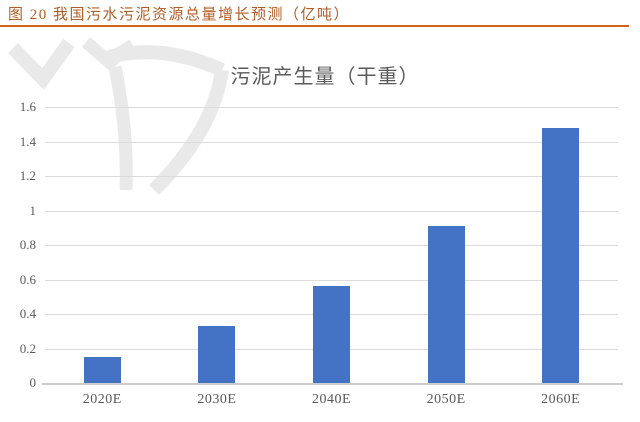 The image size is (640, 422). I want to click on x-tick-label: 2020E, so click(102, 399).